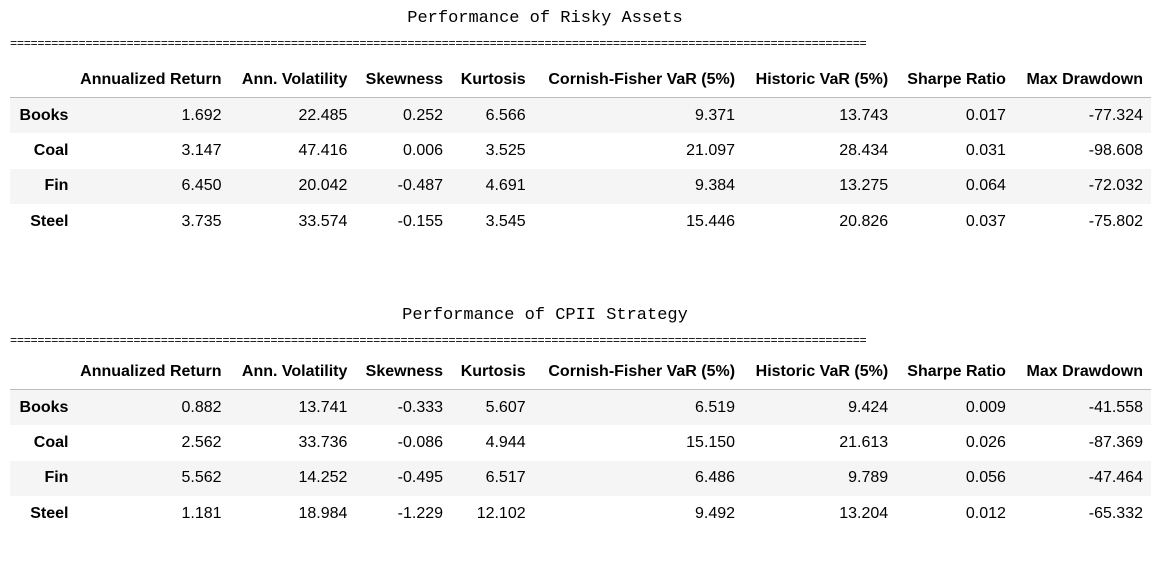 The image size is (1168, 566). What do you see at coordinates (1115, 150) in the screenshot?
I see `cell-value: -98.608` at bounding box center [1115, 150].